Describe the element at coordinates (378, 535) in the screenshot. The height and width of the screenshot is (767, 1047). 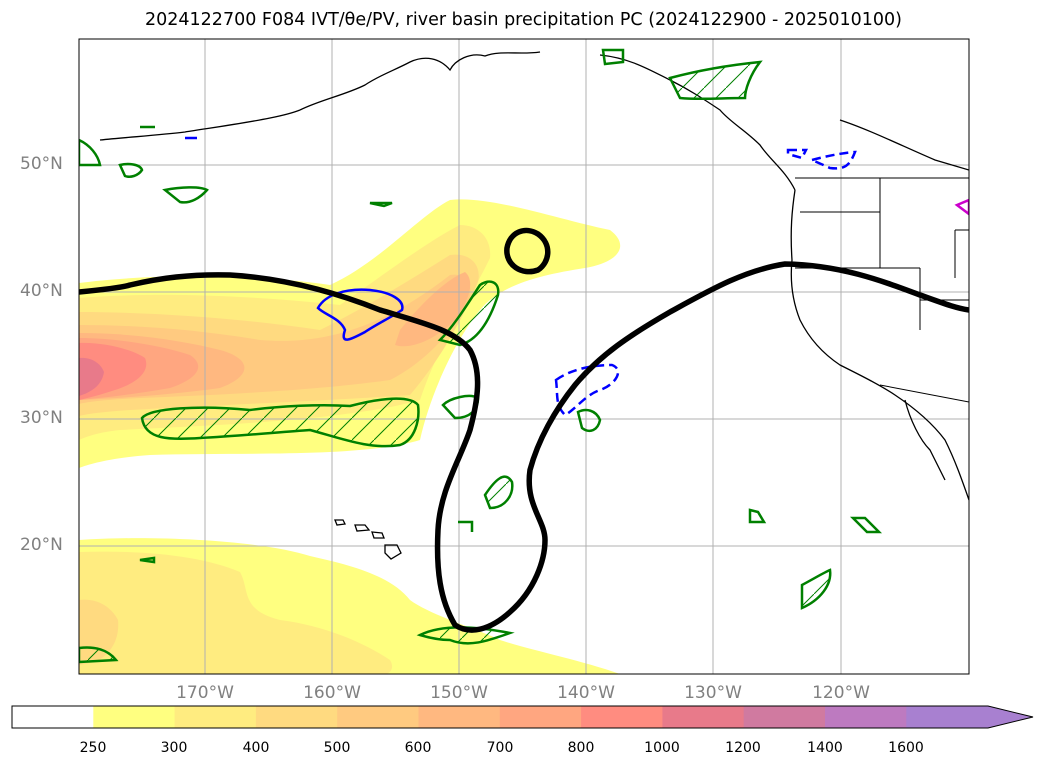
I see `island-maui` at that location.